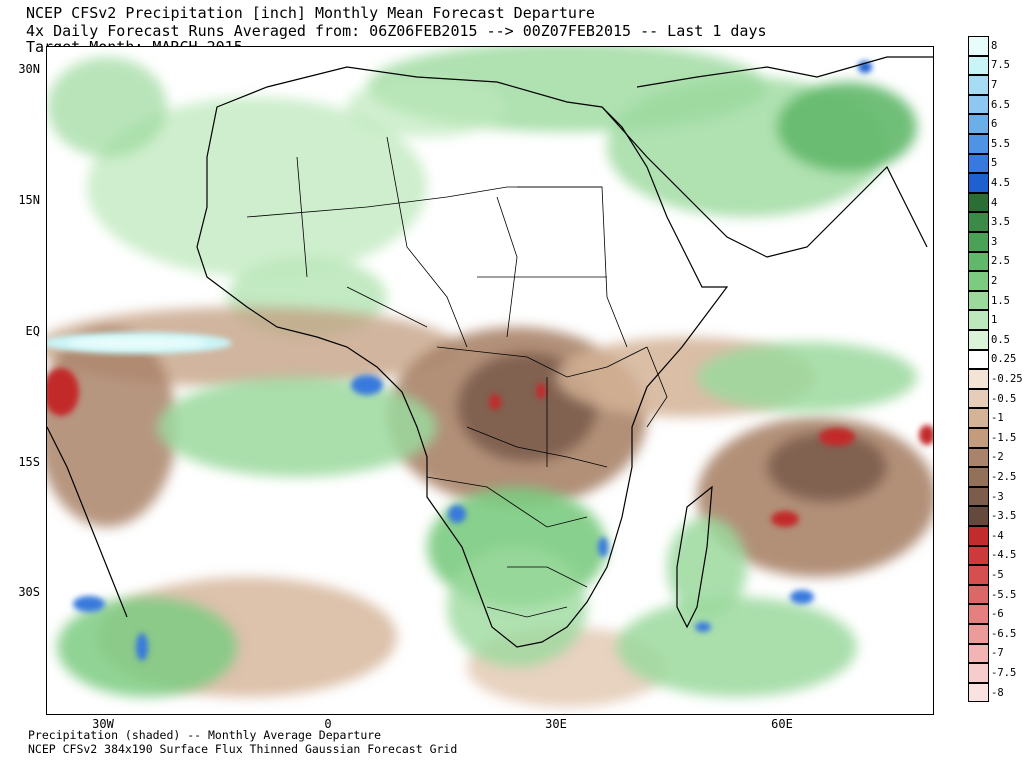  What do you see at coordinates (997, 457) in the screenshot?
I see `colorbar-label: -2` at bounding box center [997, 457].